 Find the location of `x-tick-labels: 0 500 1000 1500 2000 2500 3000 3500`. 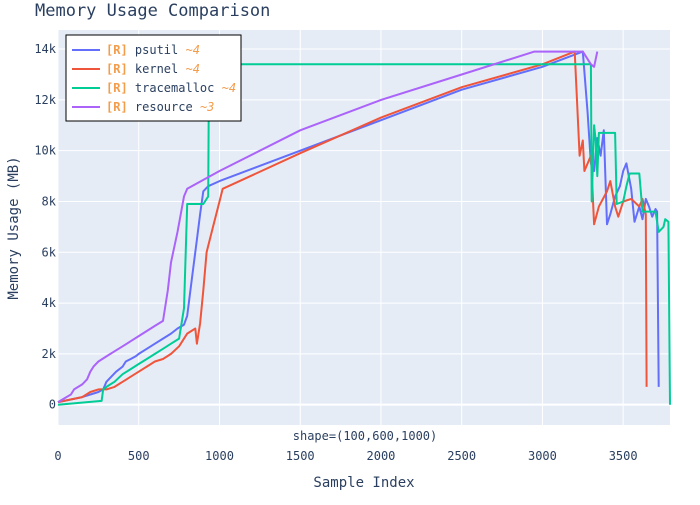

x-tick-labels: 0 500 1000 1500 2000 2500 3000 3500 is located at coordinates (345, 456).